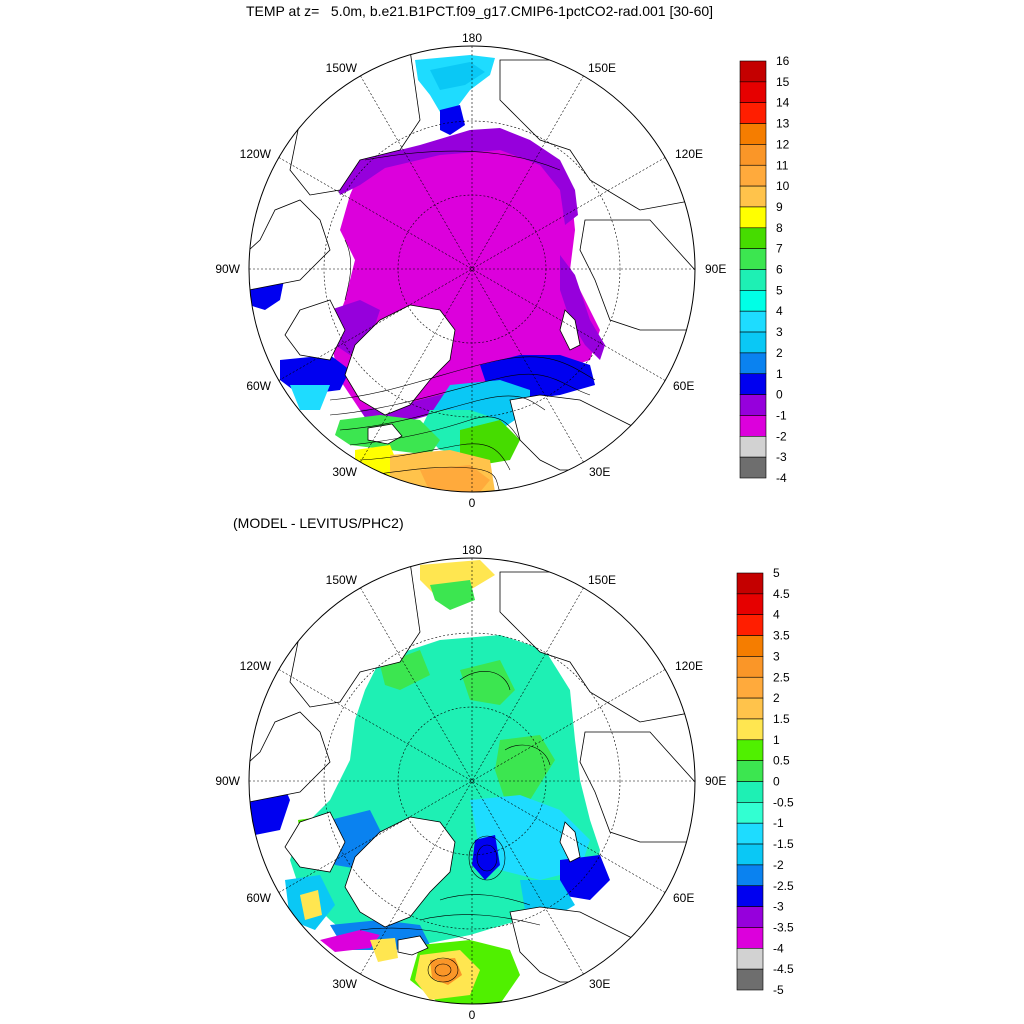  Describe the element at coordinates (781, 761) in the screenshot. I see `bottom-colorbar-label-9: 0.5` at that location.